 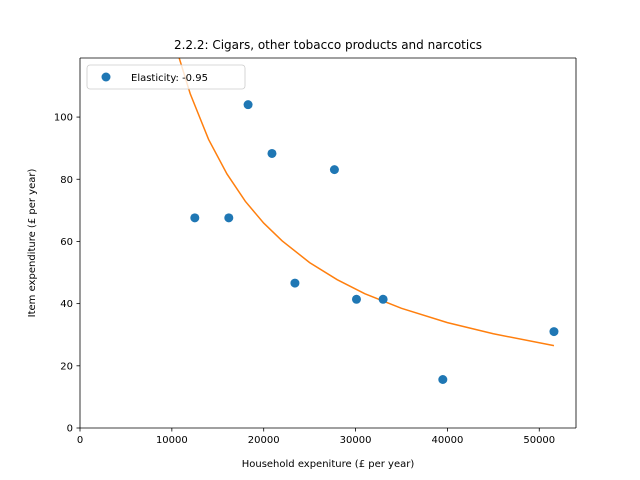 I want to click on x-tick-label-5: 50000, so click(x=539, y=440).